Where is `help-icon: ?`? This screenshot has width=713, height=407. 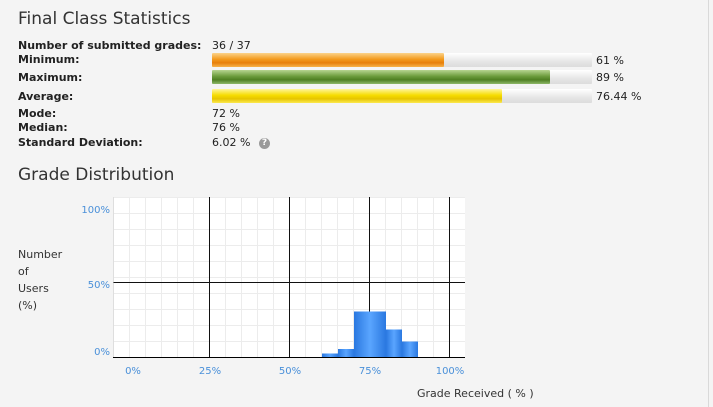 help-icon: ? is located at coordinates (264, 143).